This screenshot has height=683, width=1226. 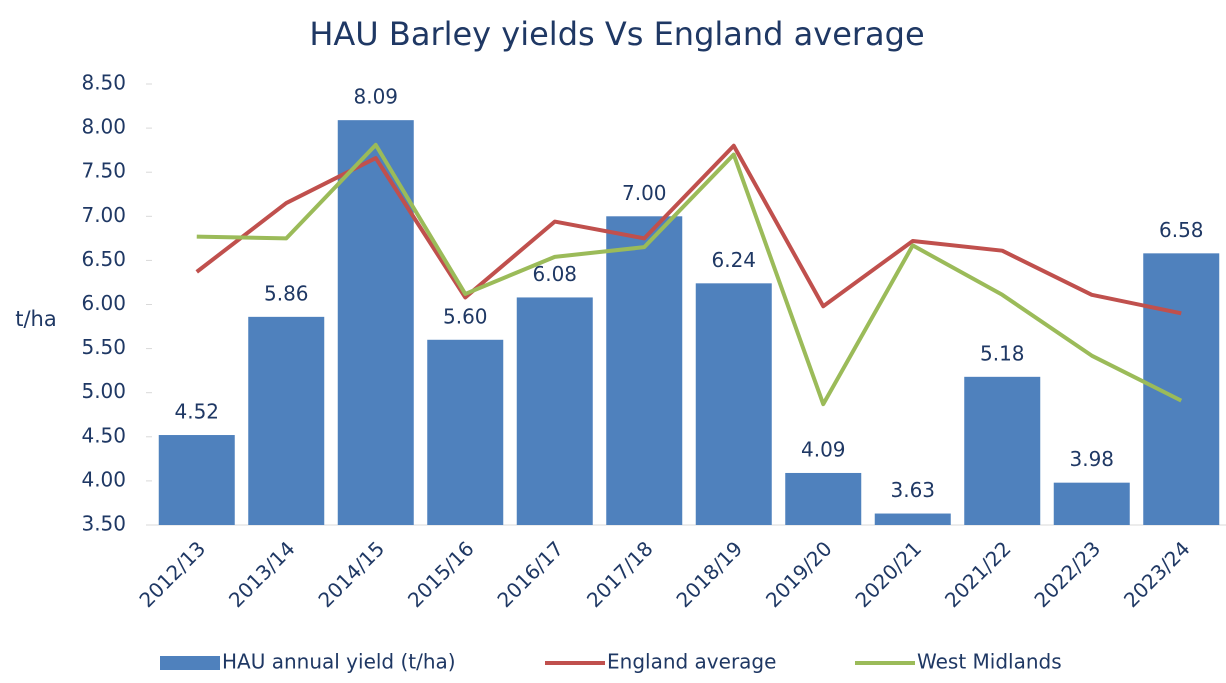 I want to click on data-label: 5.86, so click(x=286, y=293).